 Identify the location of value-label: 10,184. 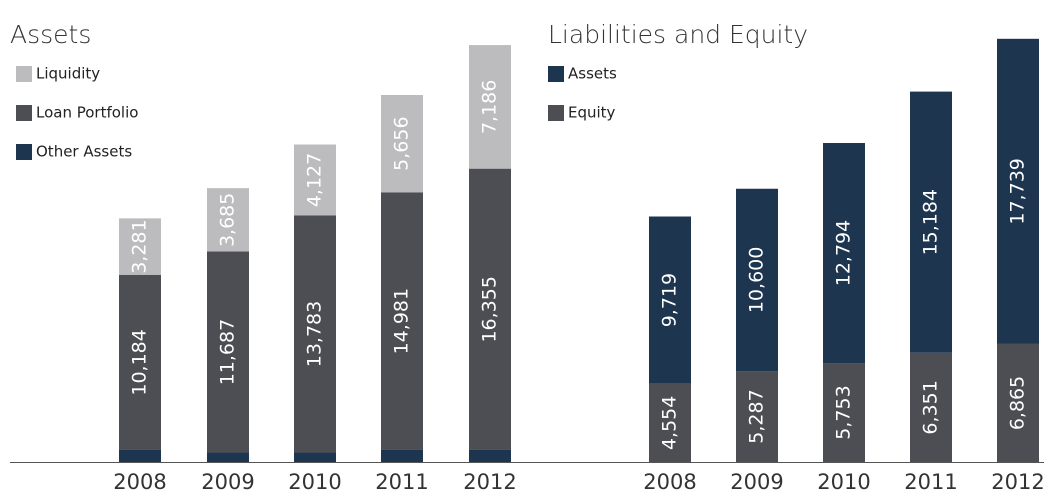
(140, 362).